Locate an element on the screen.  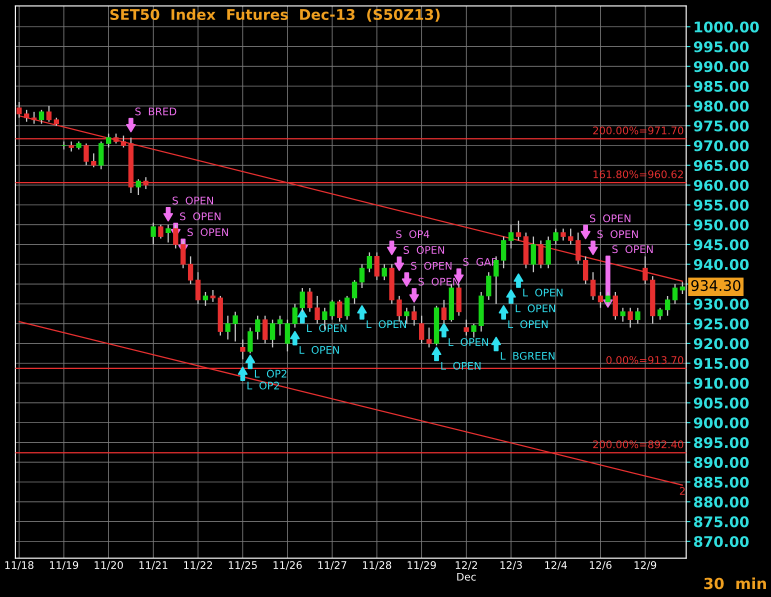
x-tick-label: 11/22 is located at coordinates (198, 565).